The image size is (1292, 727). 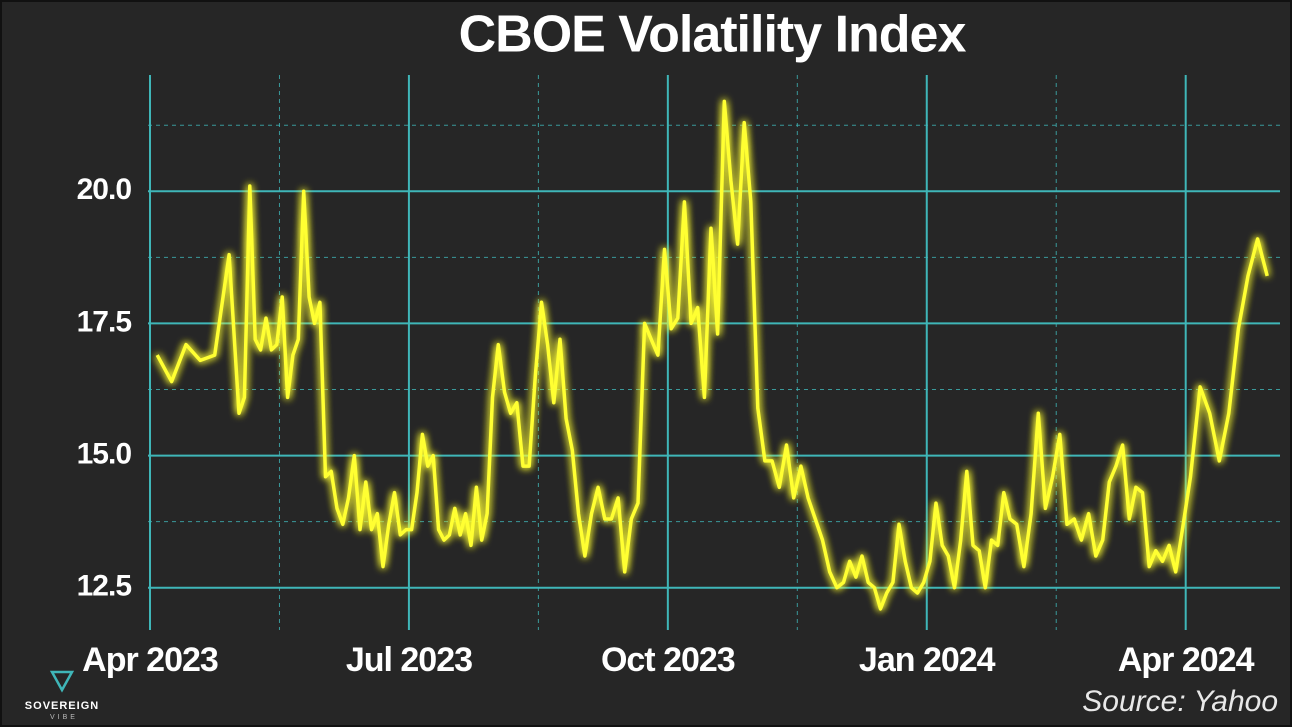 What do you see at coordinates (1186, 660) in the screenshot?
I see `x-tick-label: Apr 2024` at bounding box center [1186, 660].